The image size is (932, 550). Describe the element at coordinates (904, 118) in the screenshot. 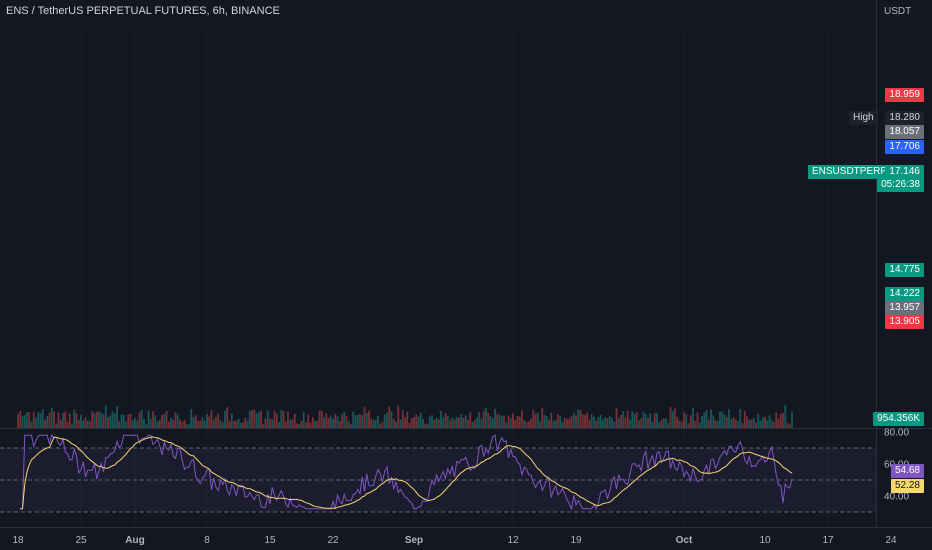

I see `high-price-tag: 18.280` at that location.